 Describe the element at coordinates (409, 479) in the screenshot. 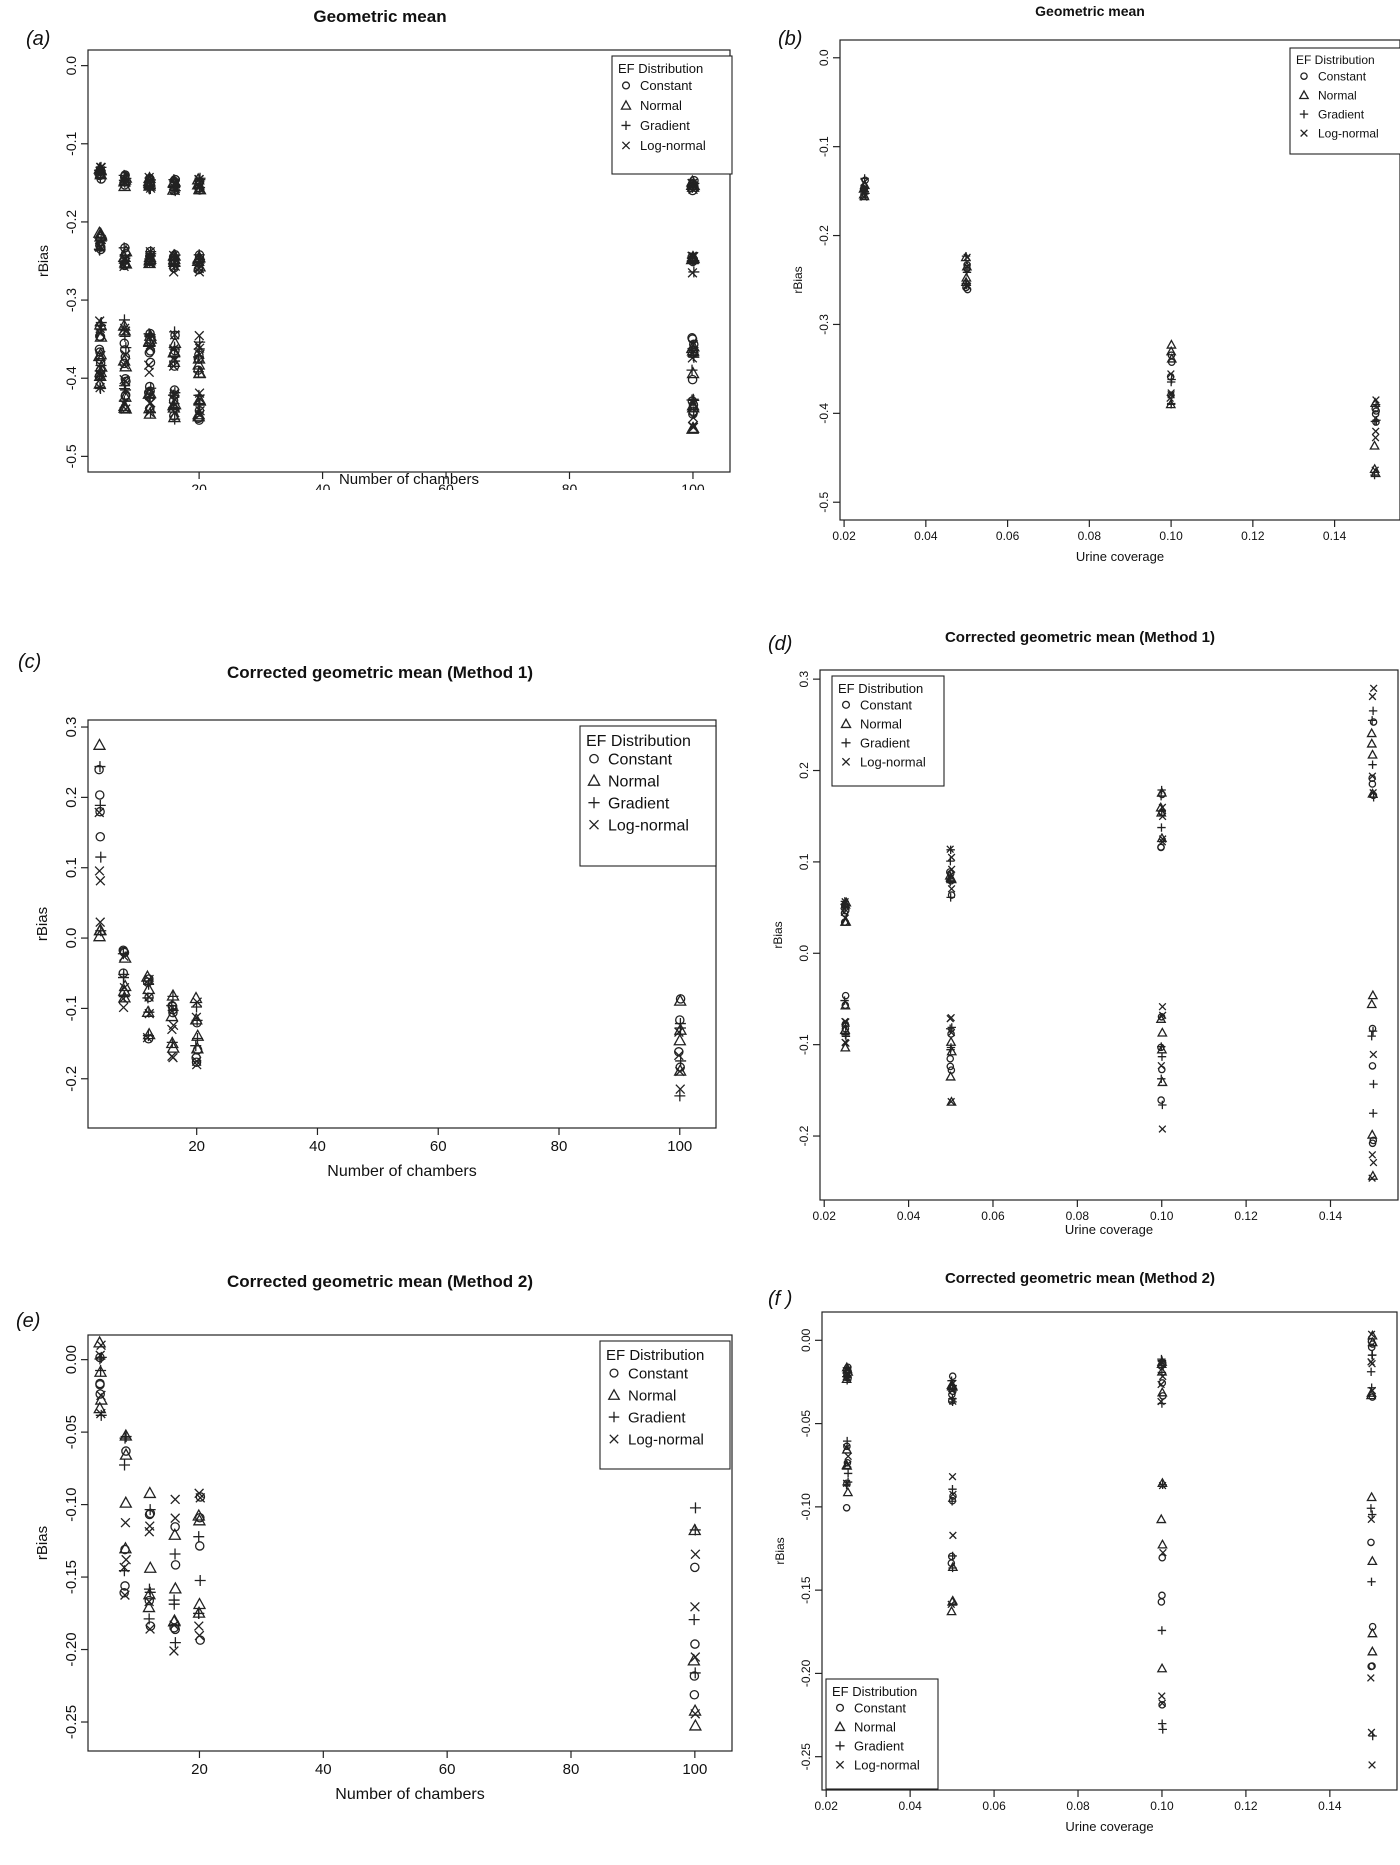

I see `x-axis-label: Number of chambers` at that location.